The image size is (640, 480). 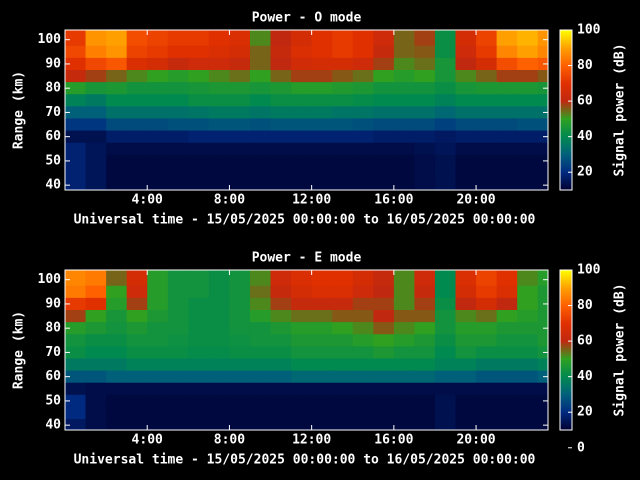 I want to click on colorbar-tick-label: 60, so click(x=585, y=101).